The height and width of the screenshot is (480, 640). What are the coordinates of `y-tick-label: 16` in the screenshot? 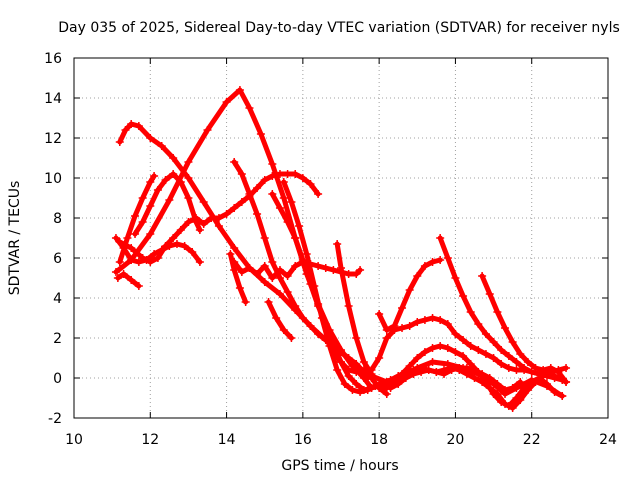 It's located at (53, 59).